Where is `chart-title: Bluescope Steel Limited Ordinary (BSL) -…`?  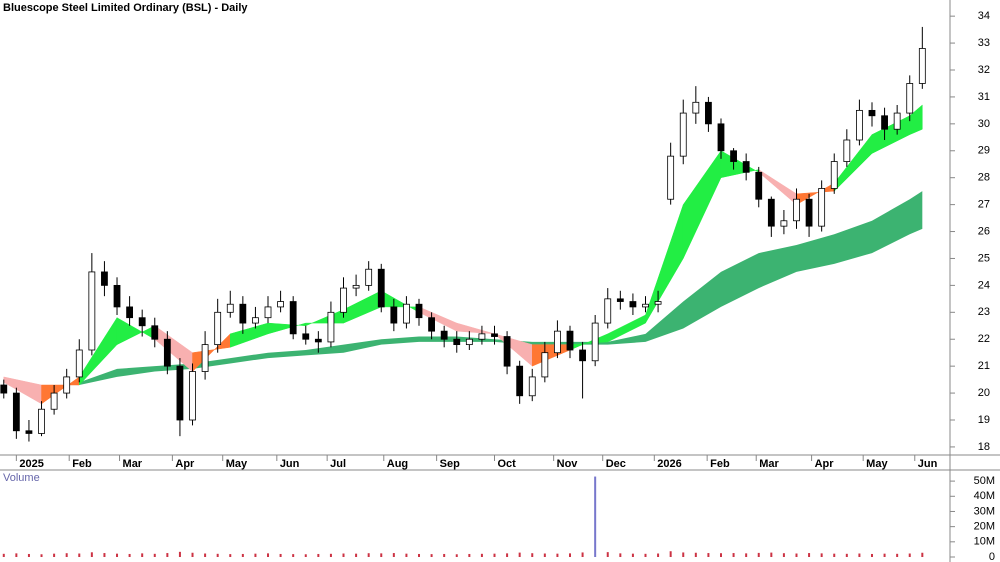 chart-title: Bluescope Steel Limited Ordinary (BSL) -… is located at coordinates (125, 8).